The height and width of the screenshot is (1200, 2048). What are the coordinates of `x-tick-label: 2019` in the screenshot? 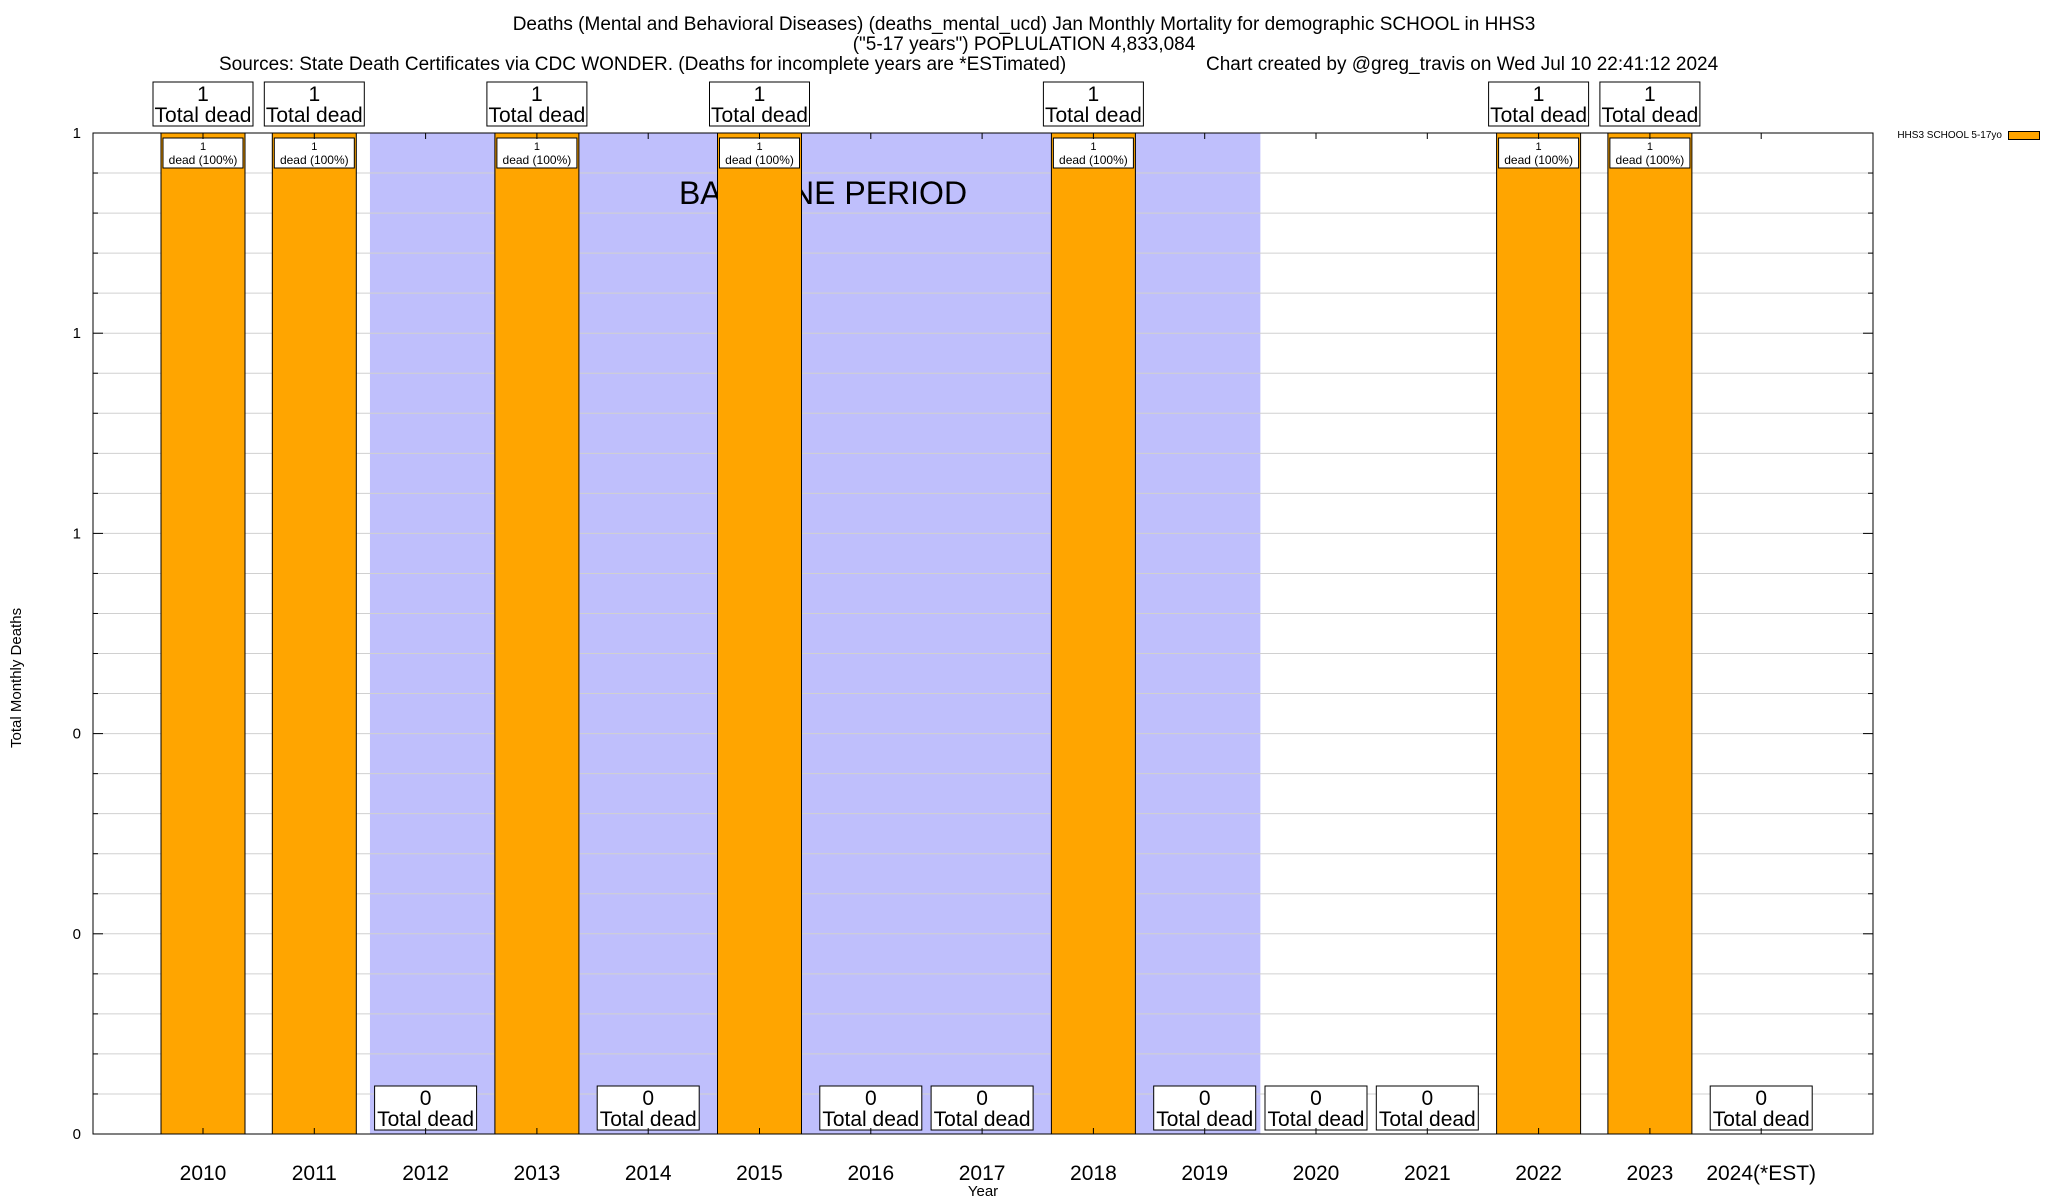 It's located at (1204, 1173).